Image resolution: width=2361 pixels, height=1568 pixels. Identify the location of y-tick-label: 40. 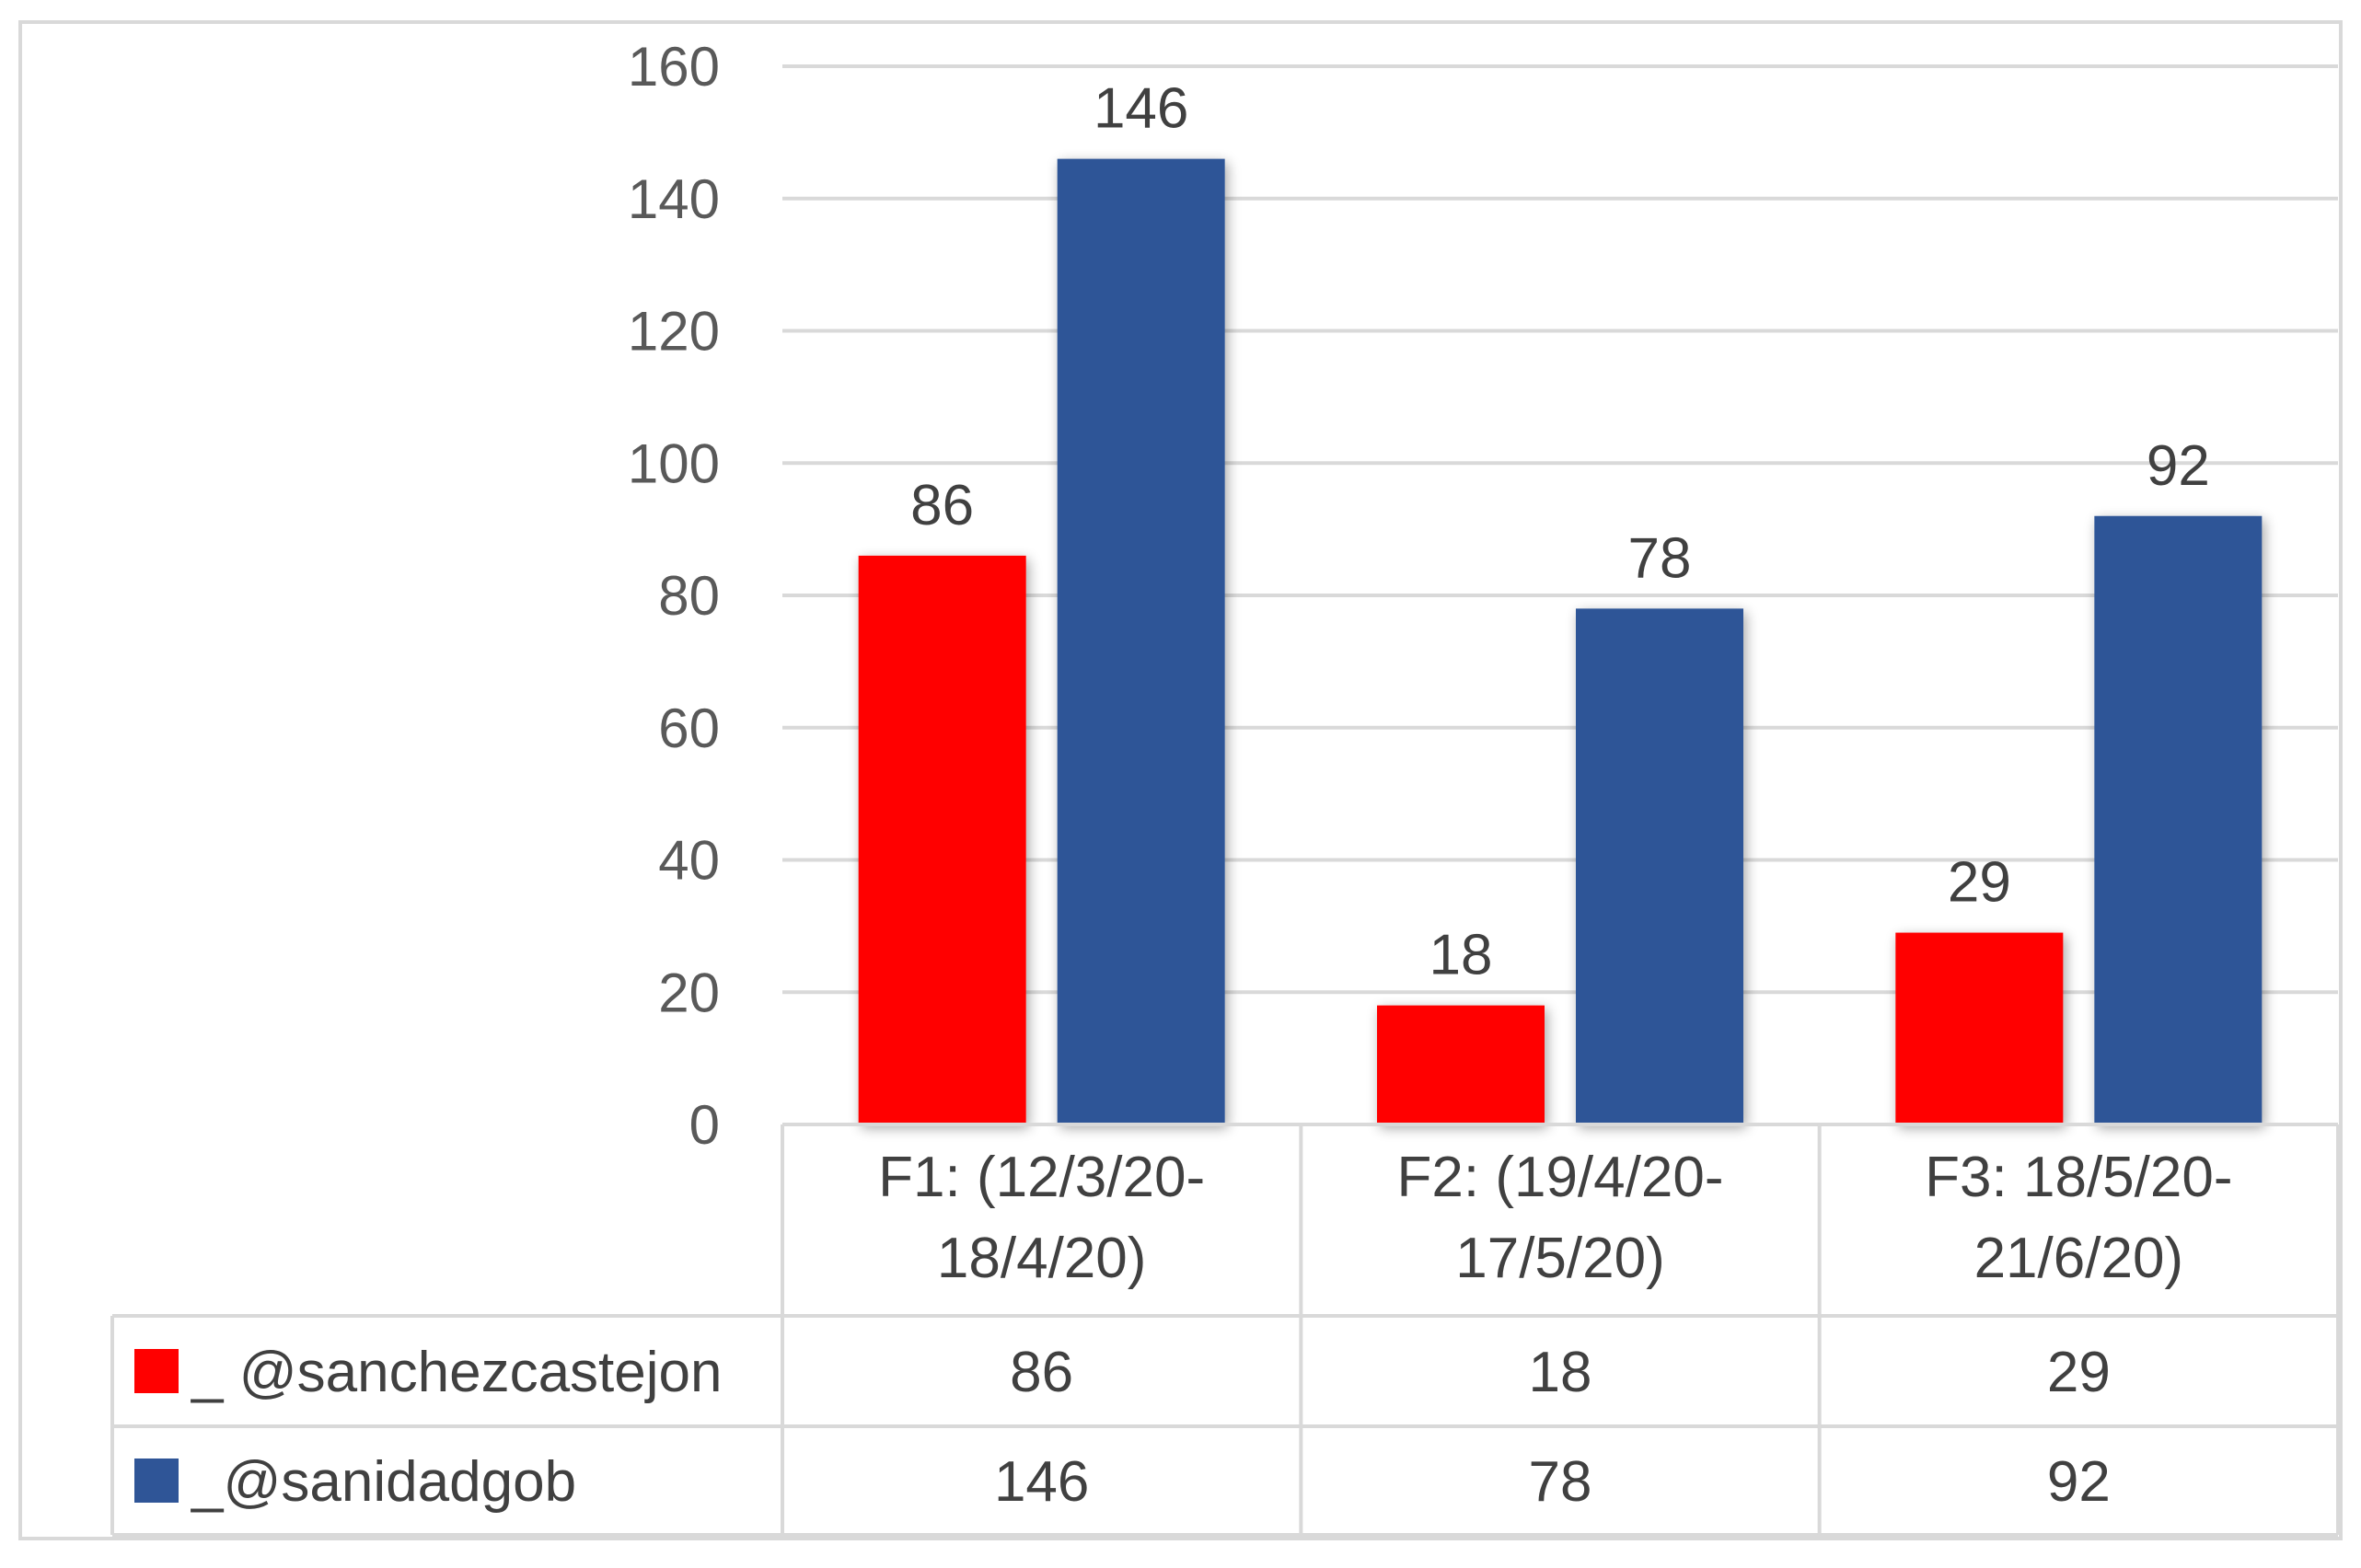
(689, 861).